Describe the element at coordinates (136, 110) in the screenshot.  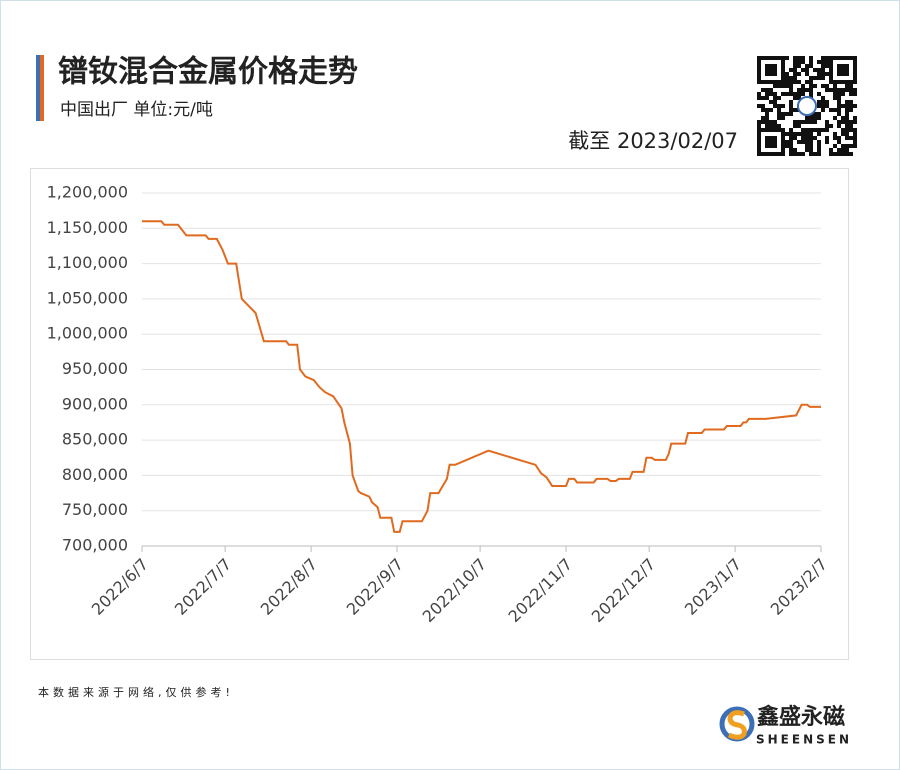
I see `chart-subtitle: 中国出厂 单位:元/吨` at that location.